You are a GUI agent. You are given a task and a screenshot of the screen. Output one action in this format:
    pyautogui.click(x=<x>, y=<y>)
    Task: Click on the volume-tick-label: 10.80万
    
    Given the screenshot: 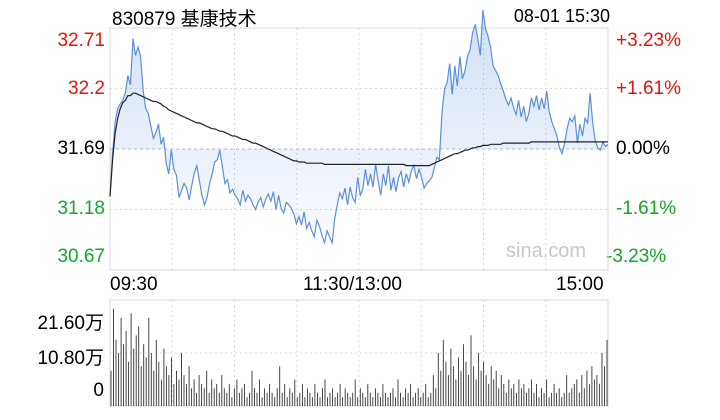 What is the action you would take?
    pyautogui.click(x=70, y=358)
    